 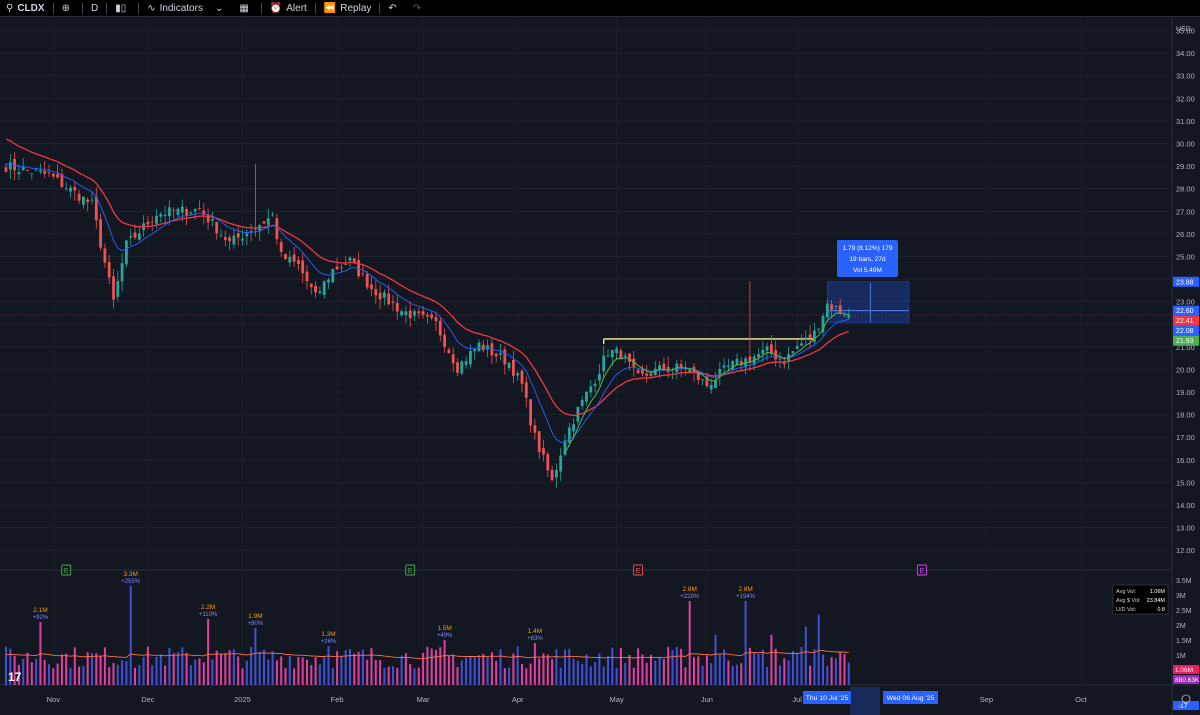 I want to click on currency-label: USD, so click(x=1183, y=29).